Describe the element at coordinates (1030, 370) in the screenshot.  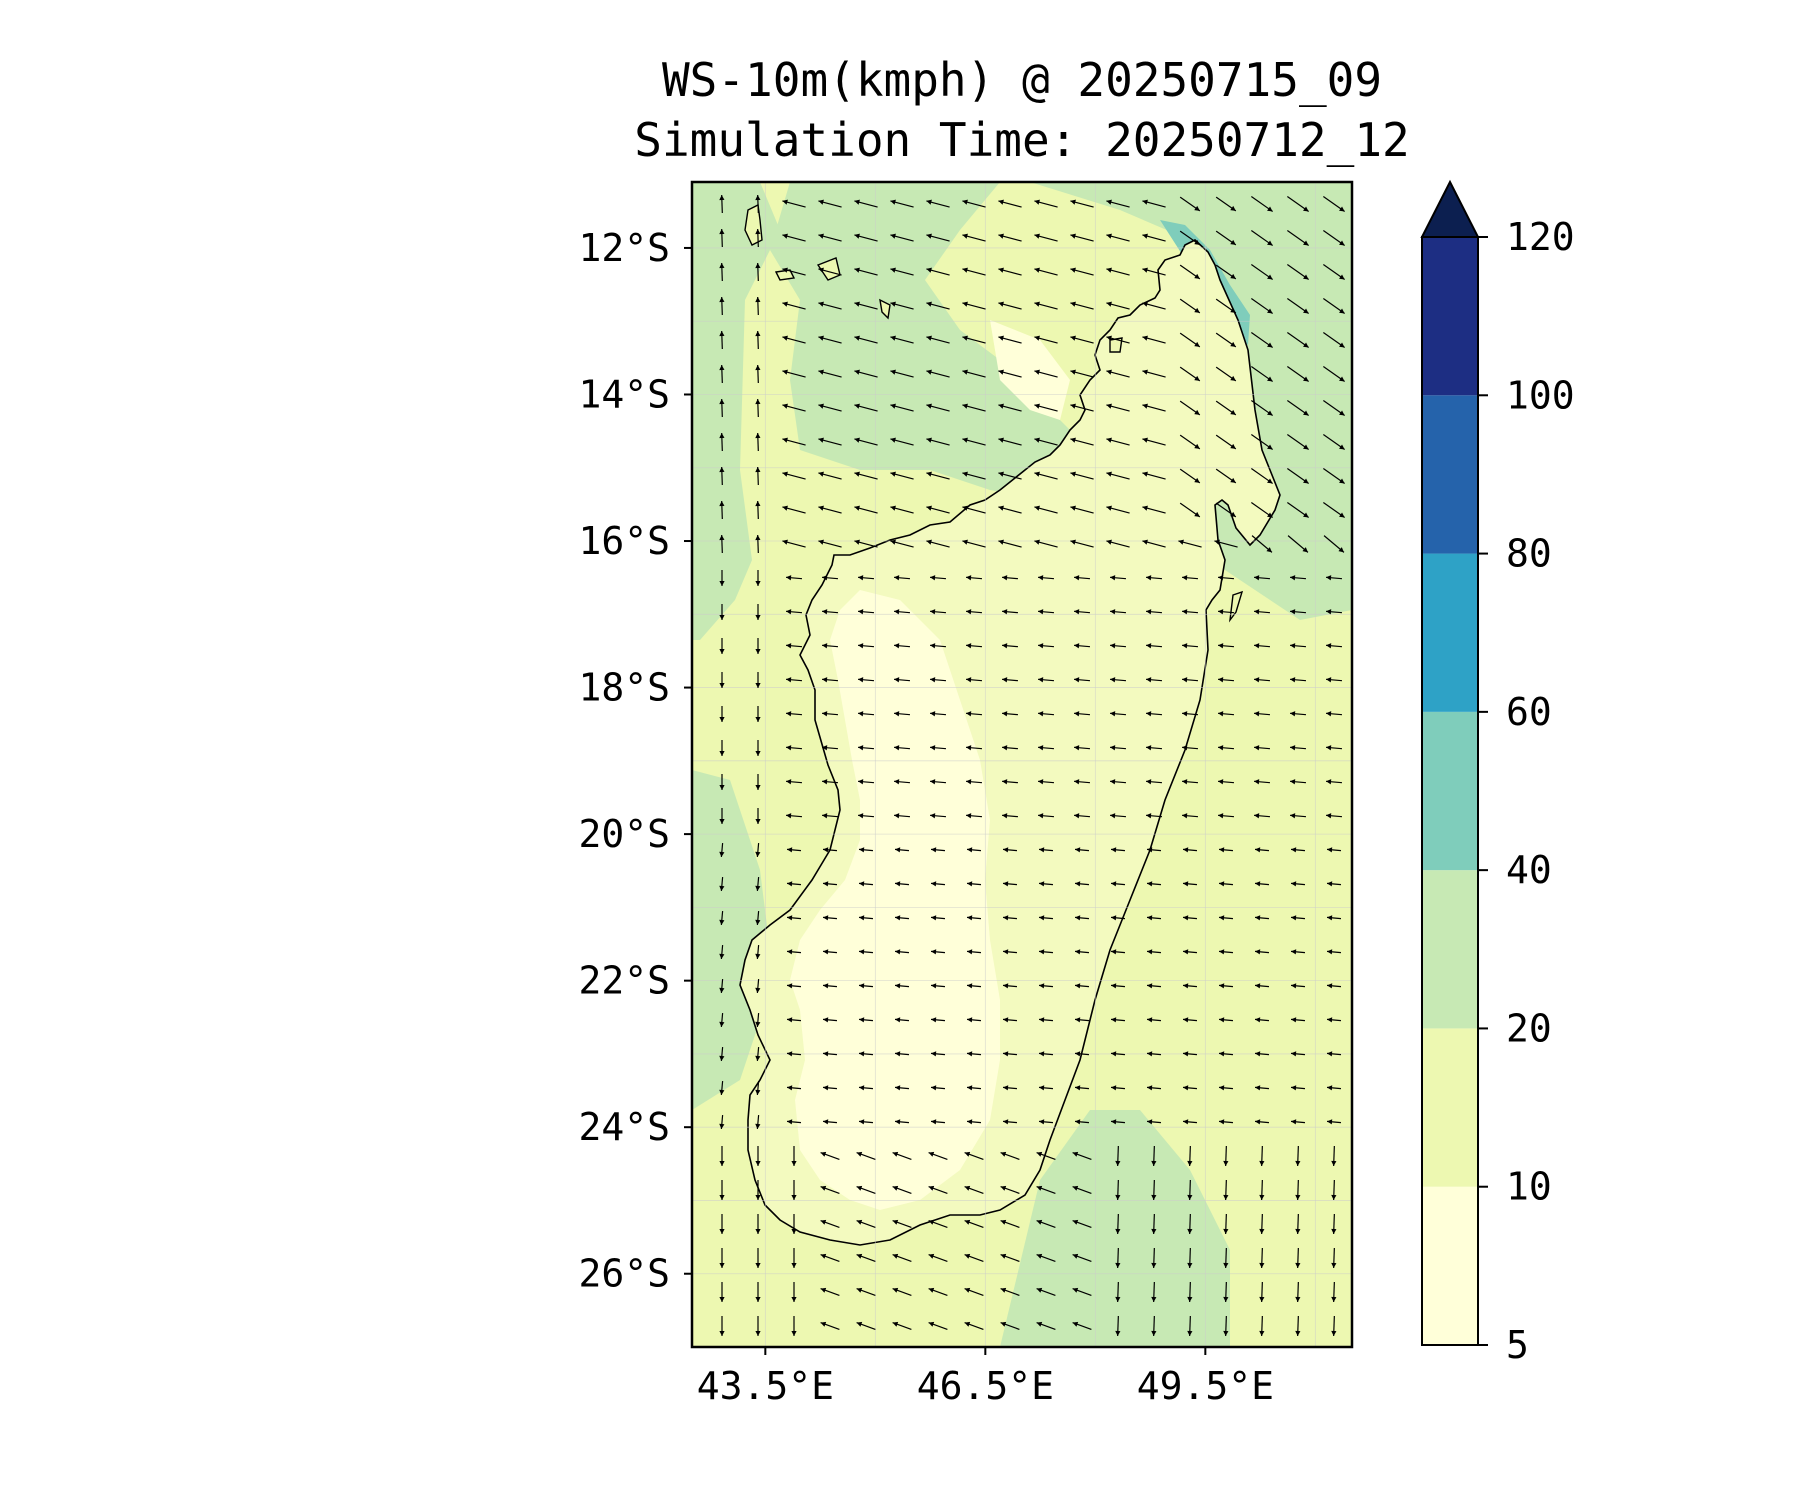
I see `northern-highland` at that location.